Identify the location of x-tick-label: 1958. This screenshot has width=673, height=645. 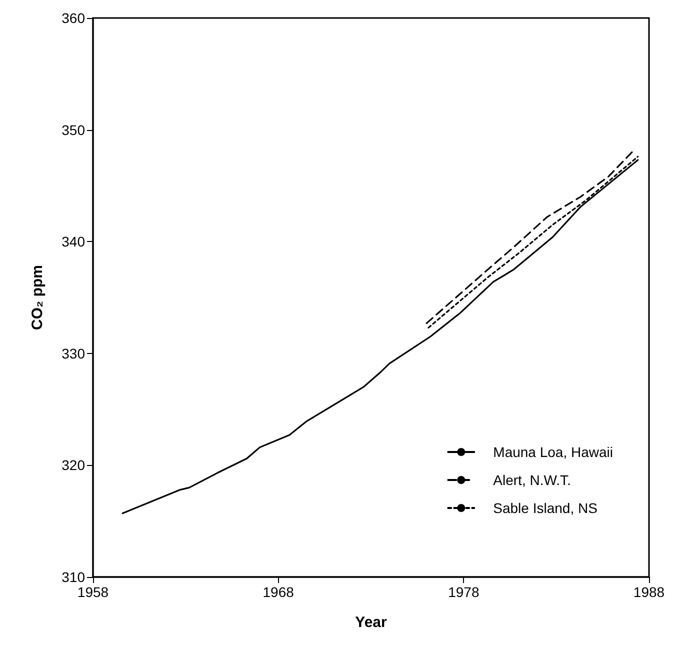
(93, 592).